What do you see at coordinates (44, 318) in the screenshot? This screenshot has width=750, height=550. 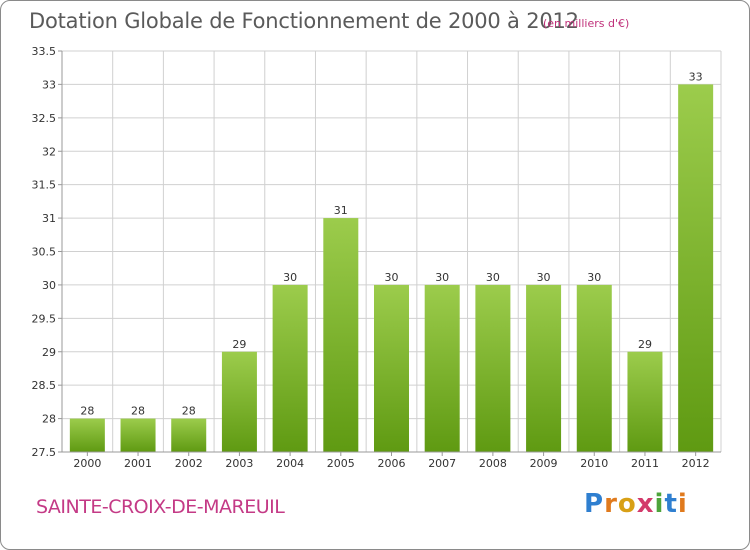 I see `y-tick-label: 29.5` at bounding box center [44, 318].